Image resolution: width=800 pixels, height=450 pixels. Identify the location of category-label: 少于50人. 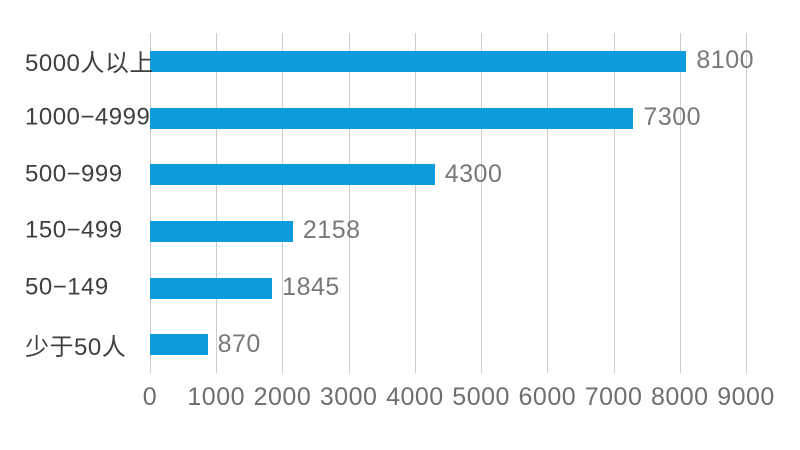
(76, 347).